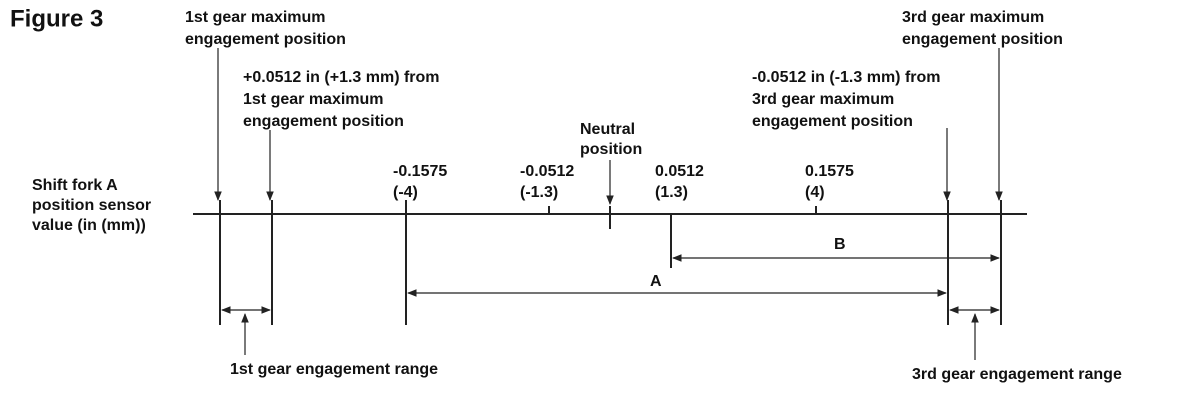 The height and width of the screenshot is (403, 1199). What do you see at coordinates (75, 185) in the screenshot?
I see `axis-label: Shift fork A` at bounding box center [75, 185].